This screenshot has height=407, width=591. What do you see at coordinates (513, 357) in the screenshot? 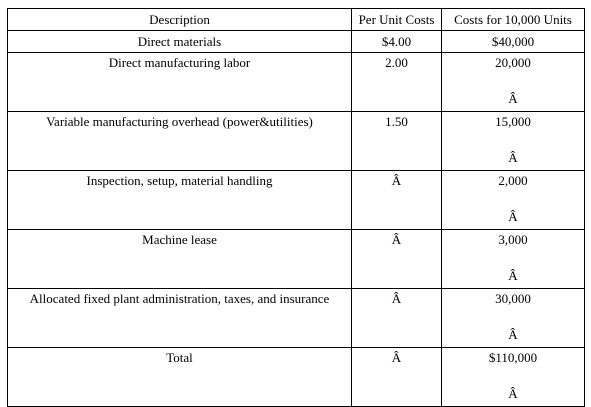
I see `row-total-cost-text: $110,000` at bounding box center [513, 357].